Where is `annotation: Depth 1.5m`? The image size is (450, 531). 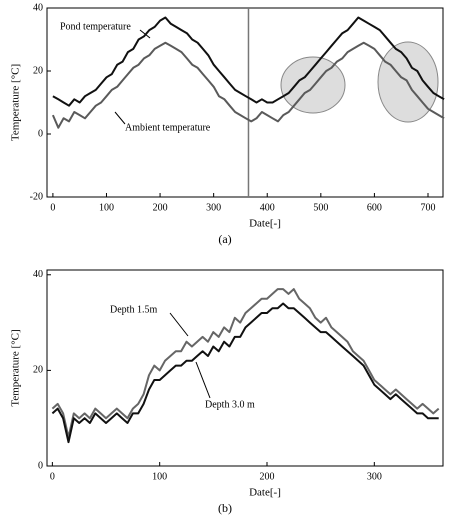
annotation: Depth 1.5m is located at coordinates (133, 309).